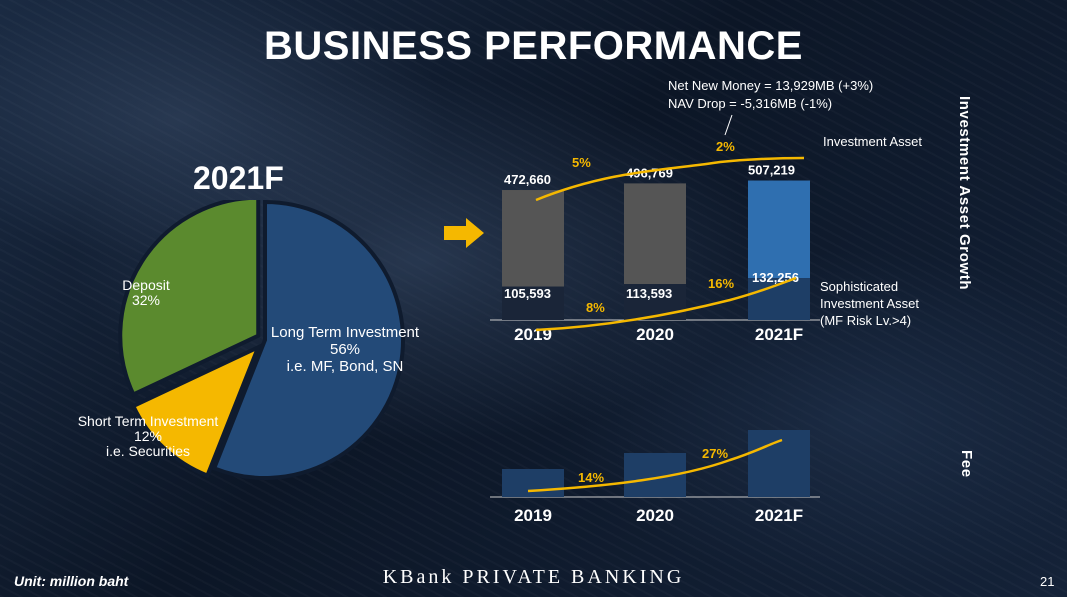 This screenshot has height=597, width=1067. I want to click on pie-label-long-term-name: Long Term Investment, so click(345, 332).